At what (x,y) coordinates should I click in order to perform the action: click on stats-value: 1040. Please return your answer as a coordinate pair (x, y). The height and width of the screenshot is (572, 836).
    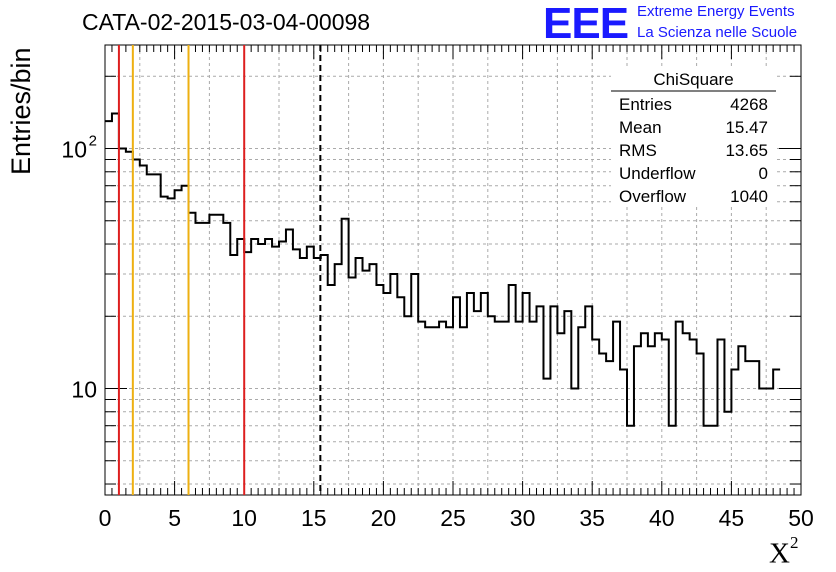
    Looking at the image, I should click on (749, 196).